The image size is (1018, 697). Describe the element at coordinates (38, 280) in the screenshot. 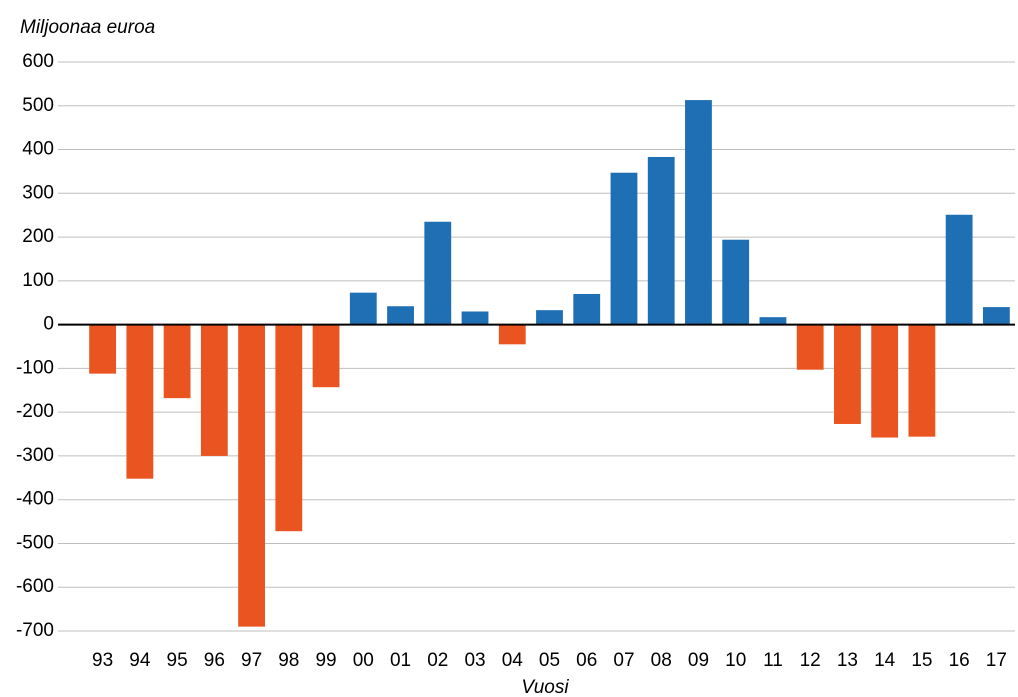

I see `y-tick-label: 100` at that location.